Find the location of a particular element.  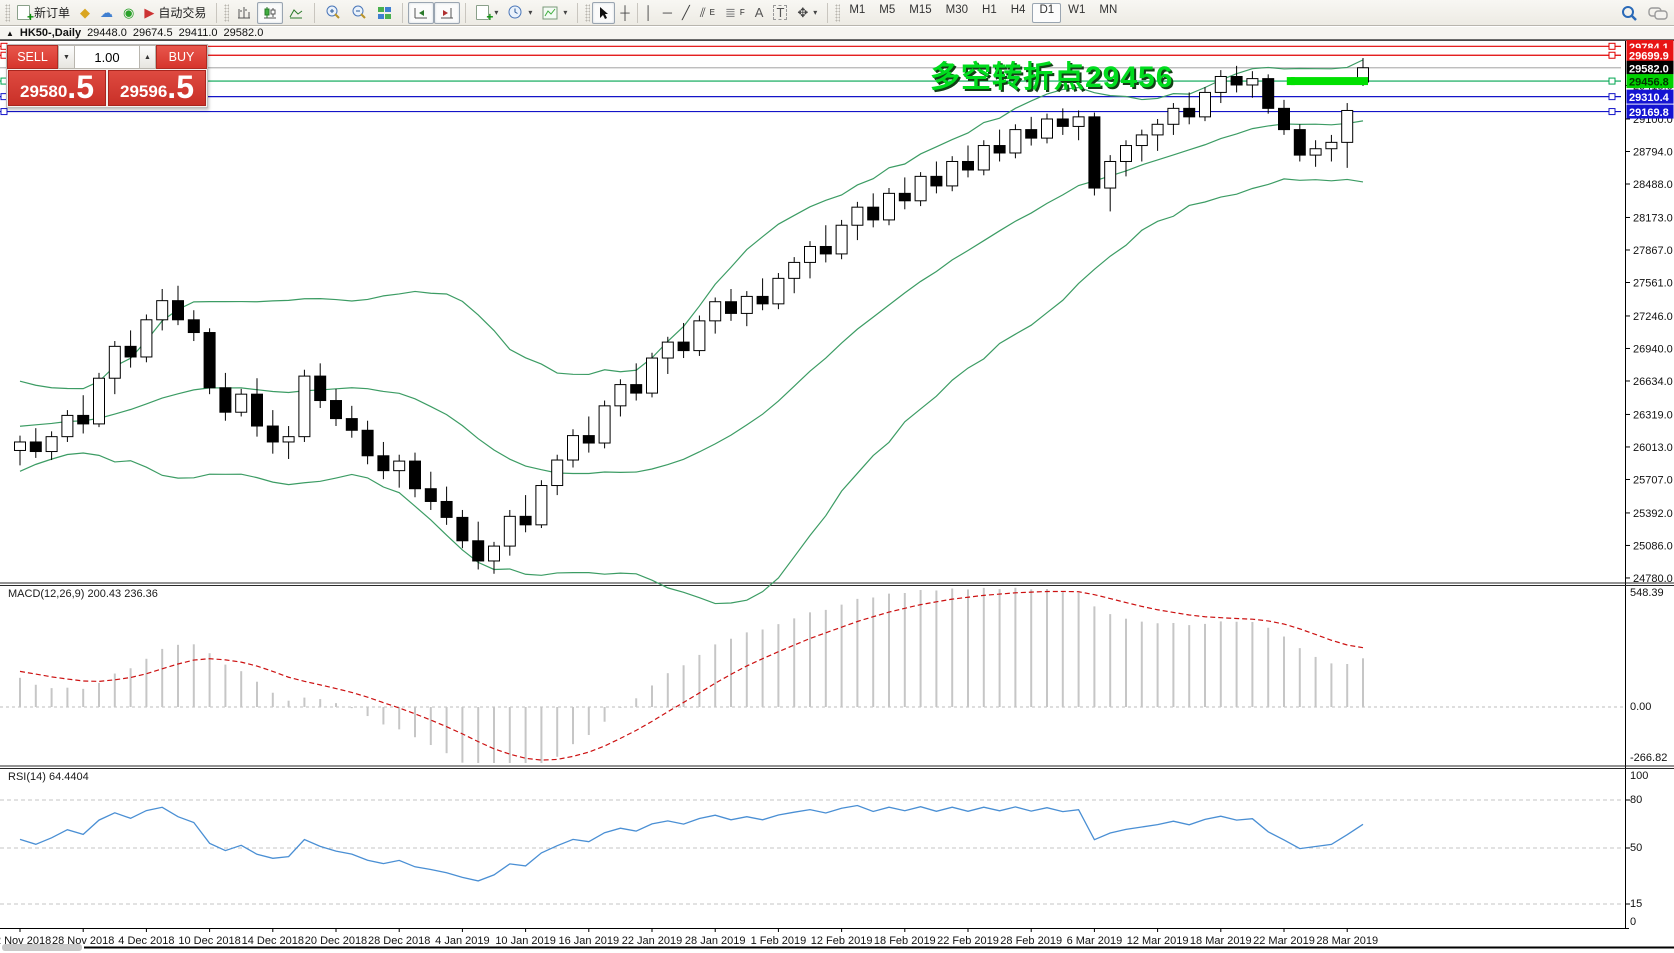

signals-button: ◉ is located at coordinates (128, 13).